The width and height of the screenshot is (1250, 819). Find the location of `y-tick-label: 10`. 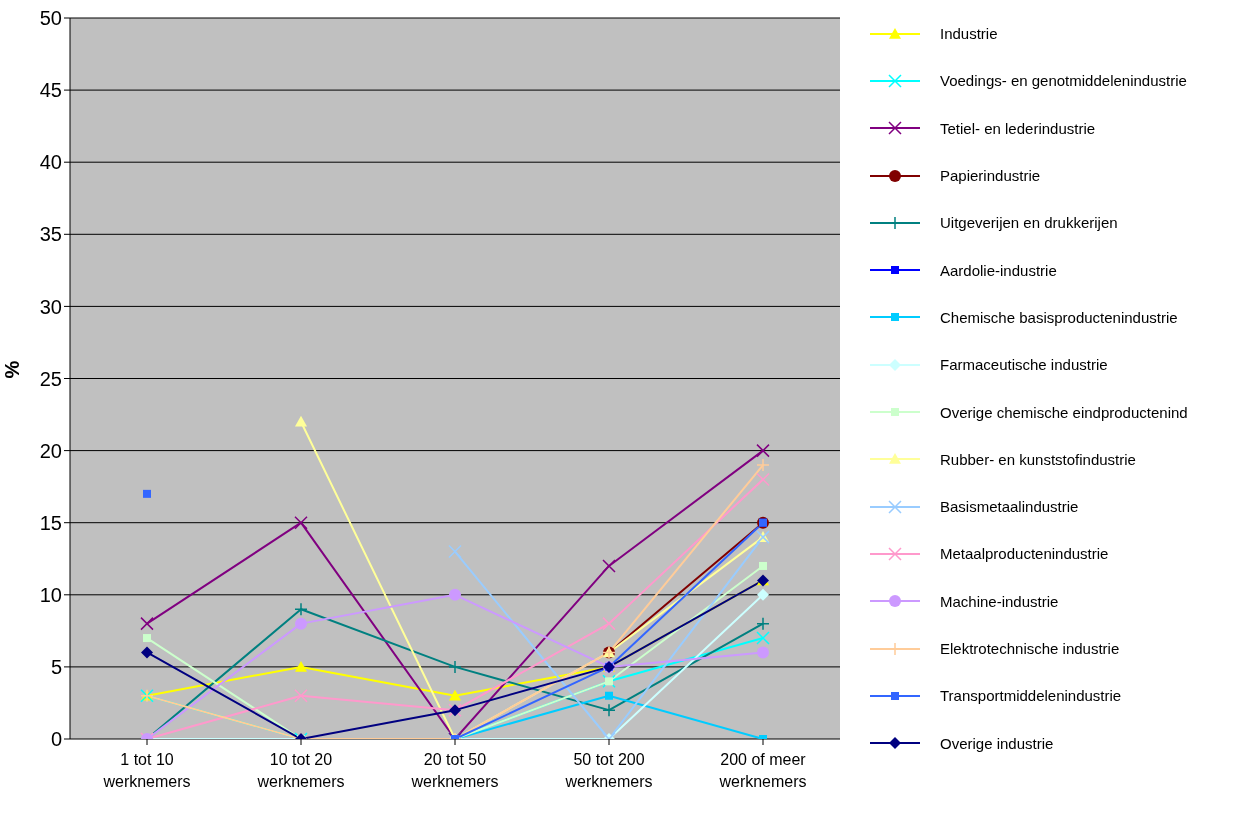

y-tick-label: 10 is located at coordinates (50, 594).